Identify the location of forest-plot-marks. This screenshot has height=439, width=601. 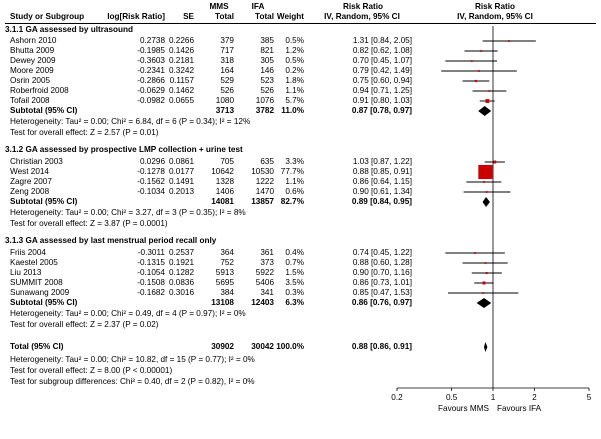
(488, 196).